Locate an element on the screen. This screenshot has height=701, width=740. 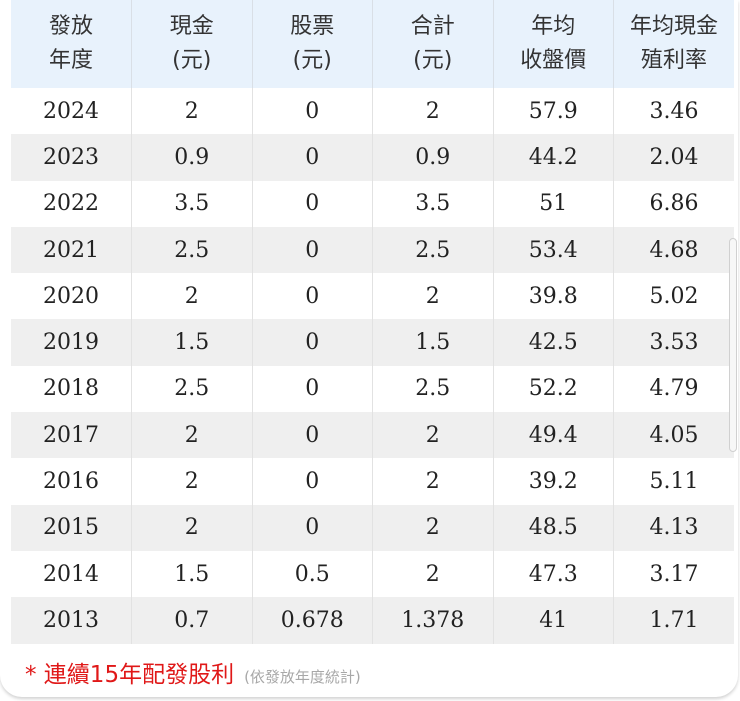
cell-yield: 3.46 is located at coordinates (673, 111).